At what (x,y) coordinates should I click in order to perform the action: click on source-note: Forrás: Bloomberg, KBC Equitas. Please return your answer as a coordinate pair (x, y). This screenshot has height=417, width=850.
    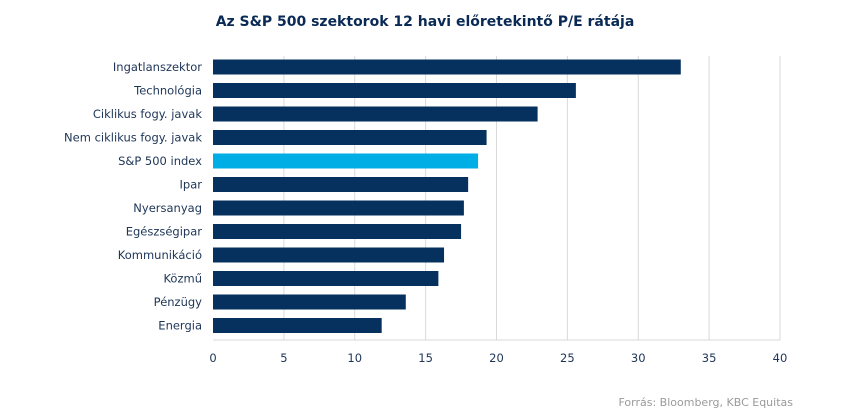
    Looking at the image, I should click on (705, 402).